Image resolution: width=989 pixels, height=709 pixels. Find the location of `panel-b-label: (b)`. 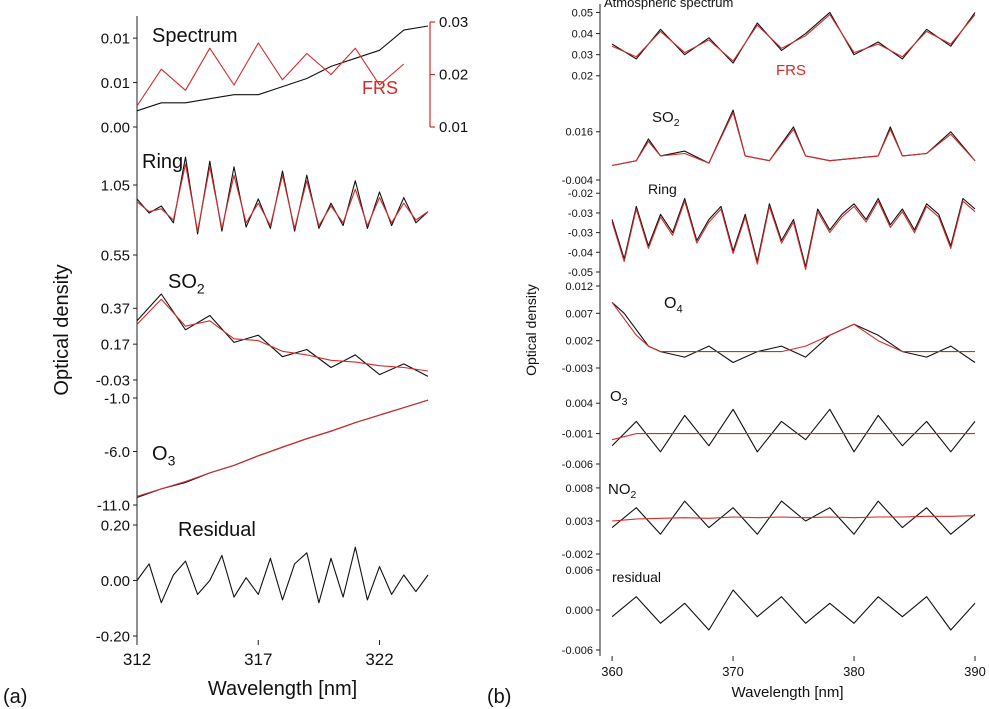

panel-b-label: (b) is located at coordinates (499, 697).